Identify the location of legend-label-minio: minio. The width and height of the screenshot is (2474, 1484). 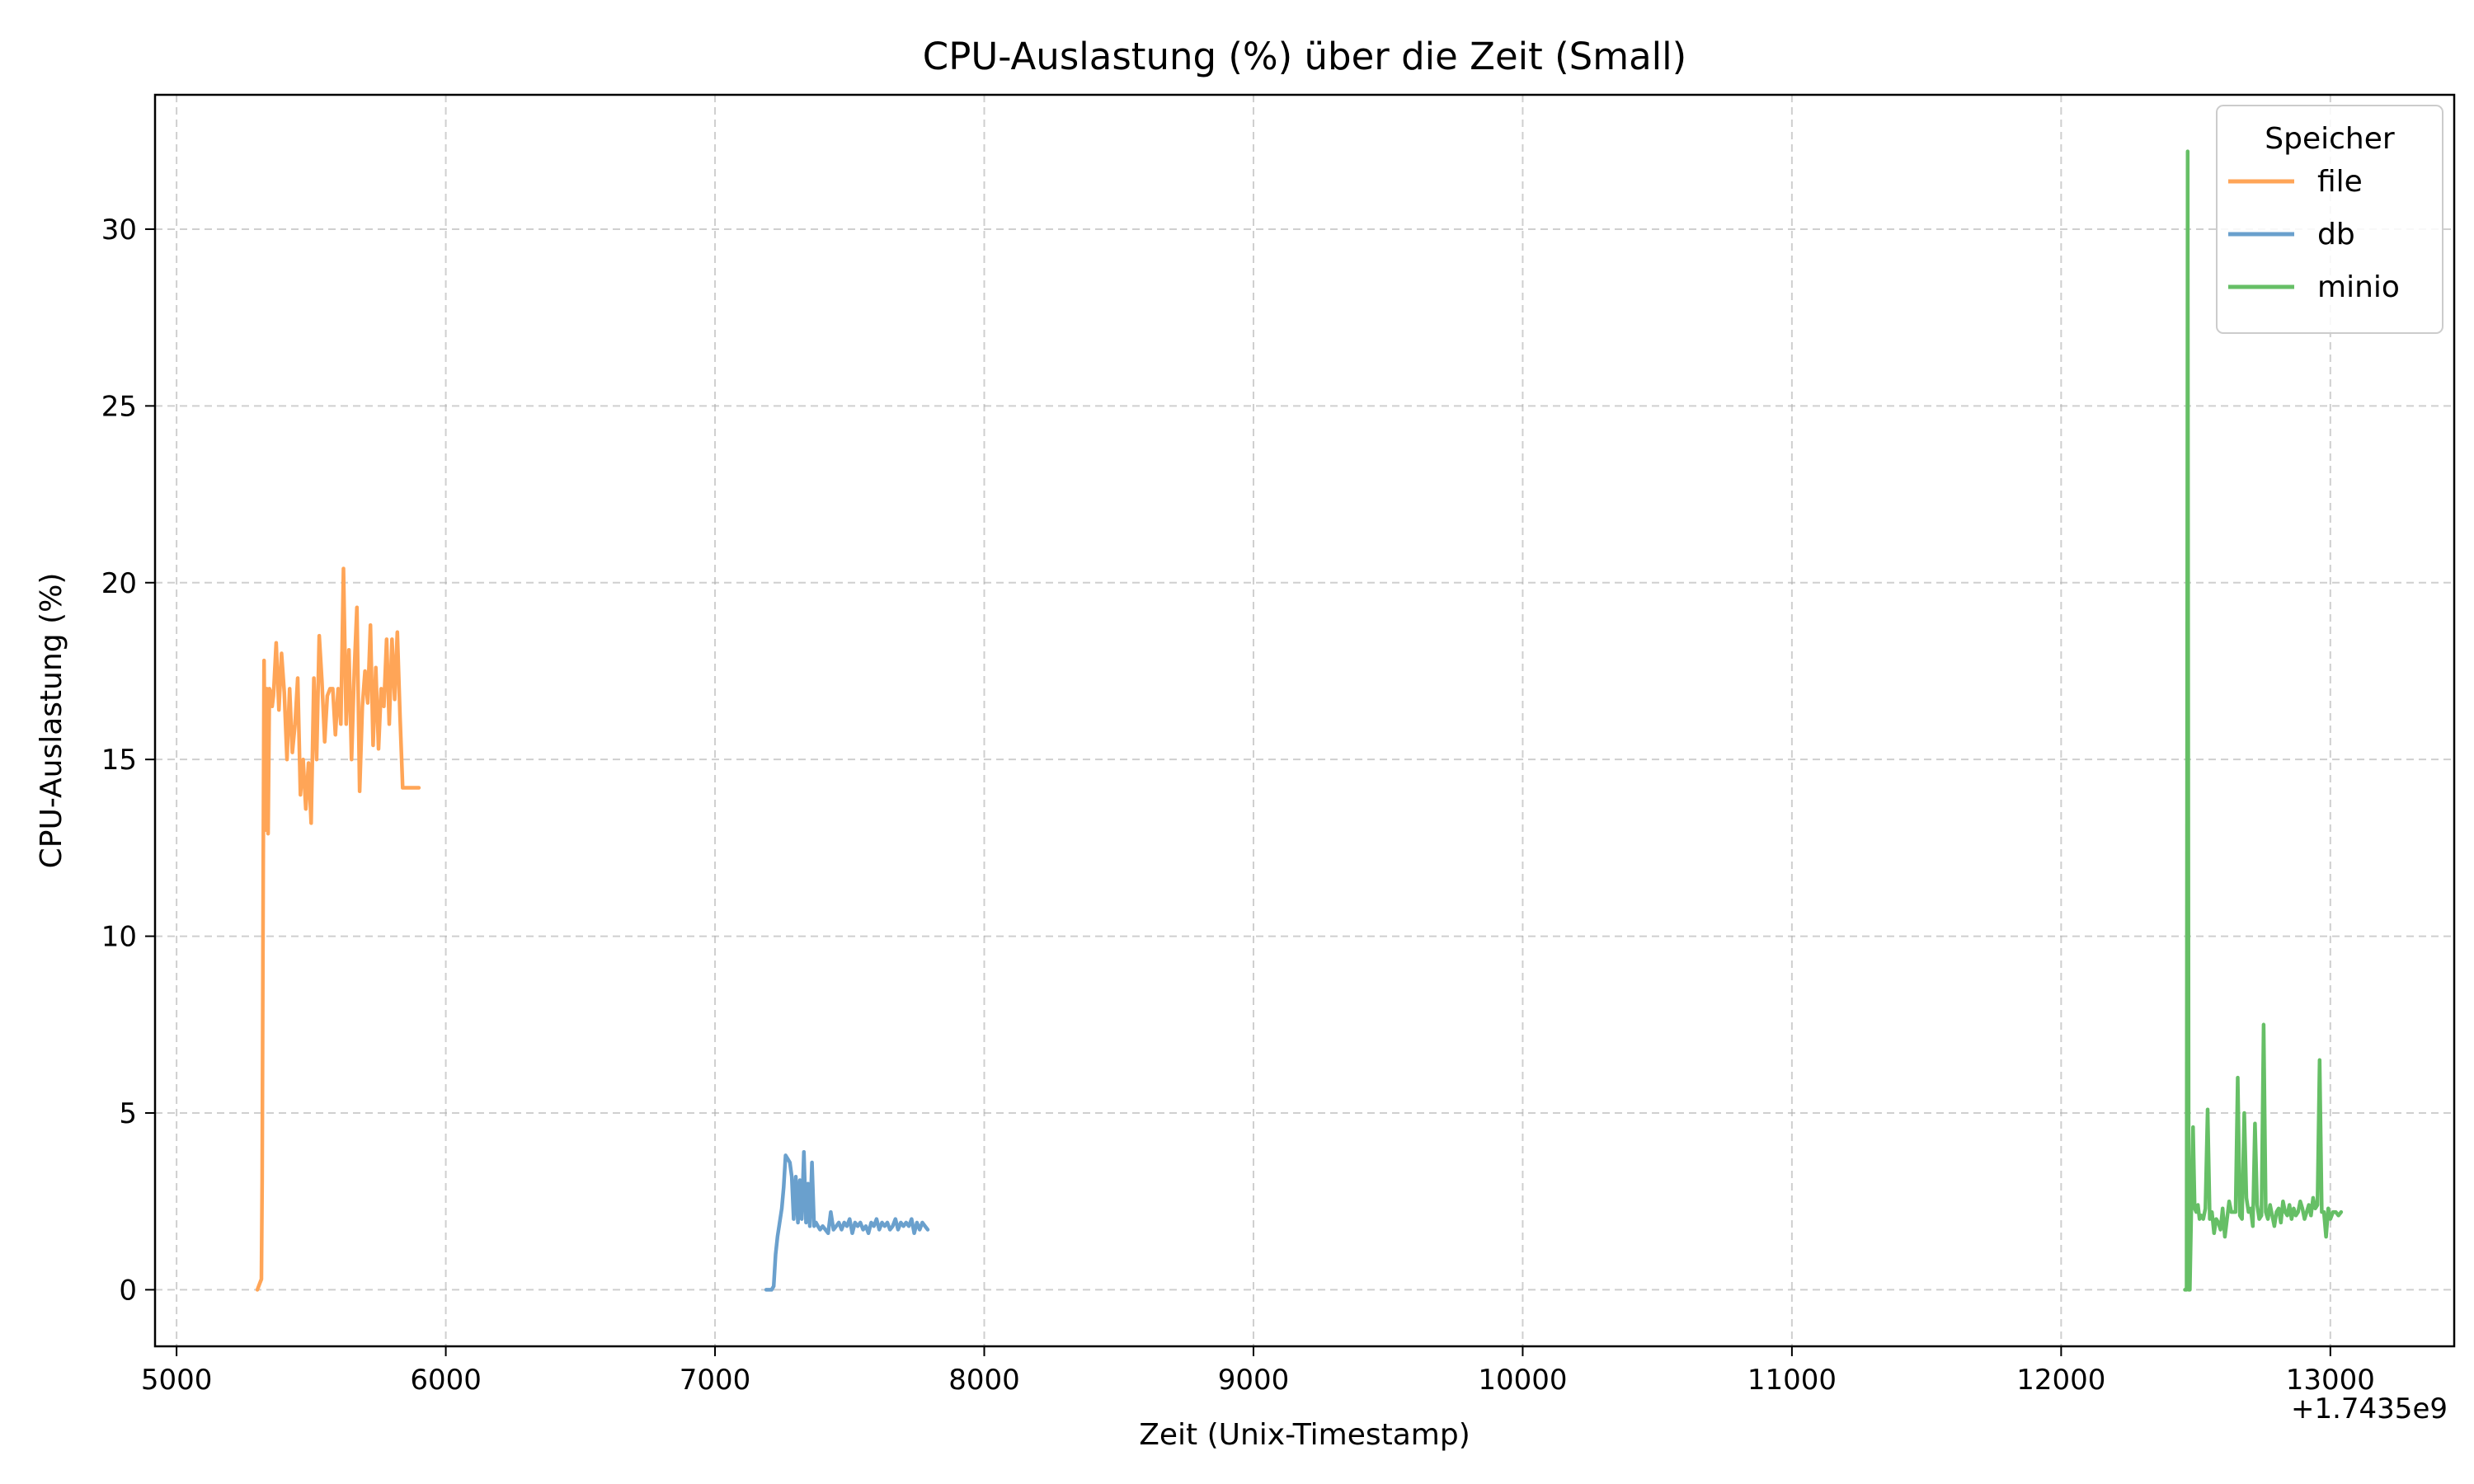
(2358, 287).